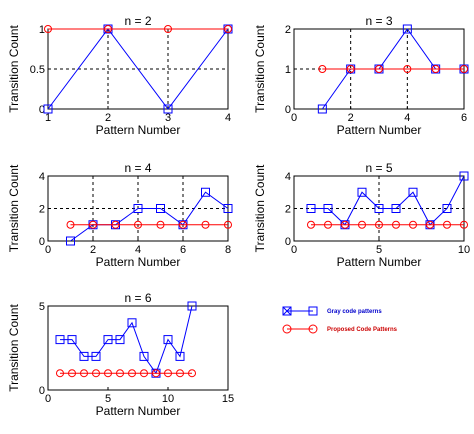 The image size is (474, 434). I want to click on legend-proposed-label: Proposed Code Patterns, so click(362, 330).